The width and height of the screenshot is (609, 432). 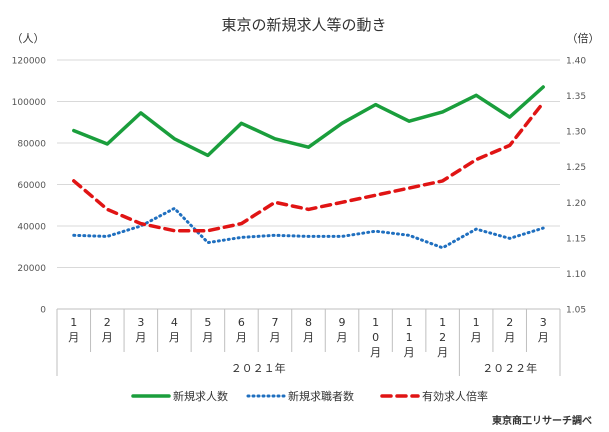 What do you see at coordinates (31, 145) in the screenshot?
I see `left-tick-label: 80000` at bounding box center [31, 145].